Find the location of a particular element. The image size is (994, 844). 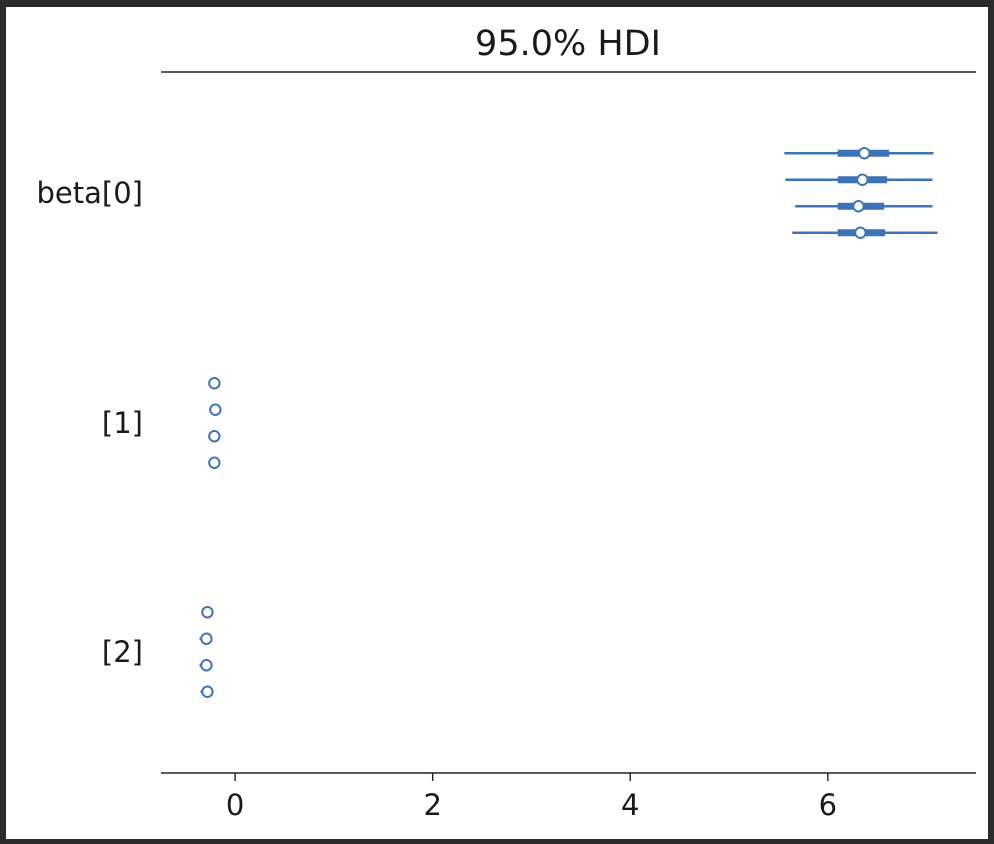

y-tick-label: [2] is located at coordinates (122, 652).